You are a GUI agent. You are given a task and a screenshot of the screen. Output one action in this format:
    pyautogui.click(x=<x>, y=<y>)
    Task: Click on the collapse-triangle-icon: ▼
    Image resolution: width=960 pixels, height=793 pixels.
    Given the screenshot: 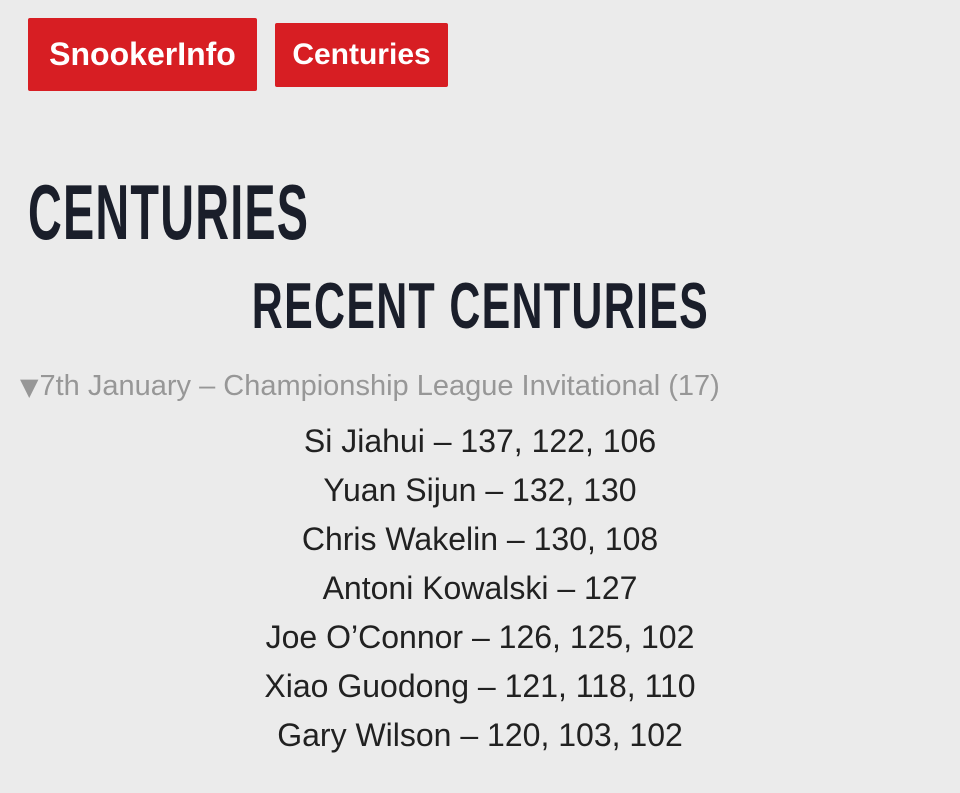 What is the action you would take?
    pyautogui.click(x=29, y=387)
    